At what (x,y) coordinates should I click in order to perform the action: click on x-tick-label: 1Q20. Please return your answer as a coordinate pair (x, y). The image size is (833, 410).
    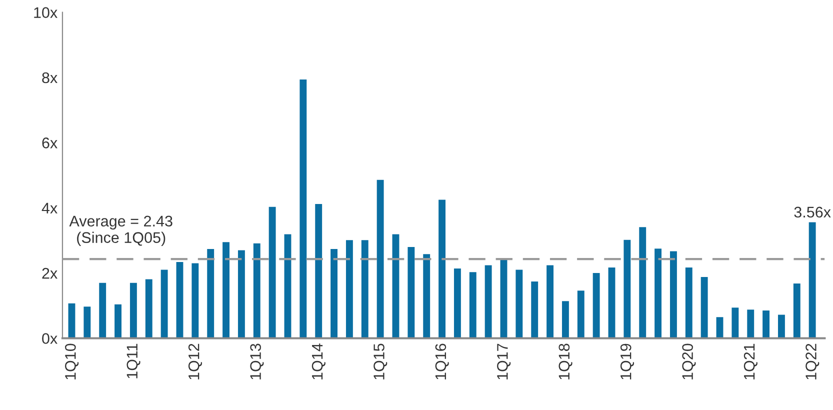
    Looking at the image, I should click on (689, 362).